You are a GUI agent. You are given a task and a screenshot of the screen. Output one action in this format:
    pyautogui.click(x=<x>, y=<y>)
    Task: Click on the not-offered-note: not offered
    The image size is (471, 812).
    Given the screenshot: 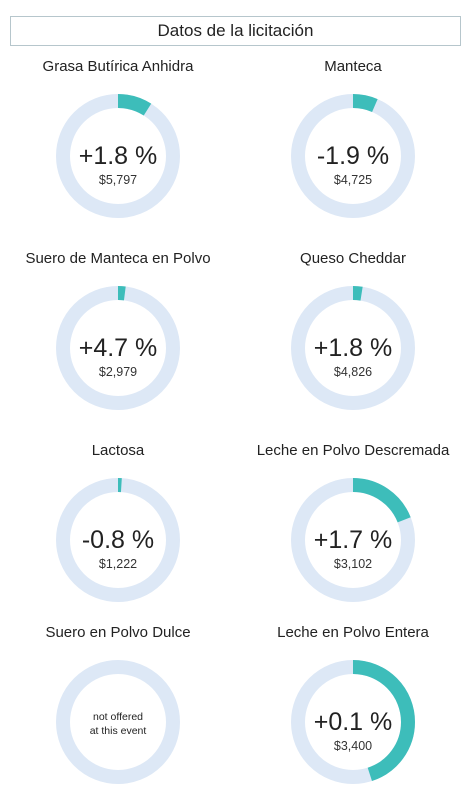 What is the action you would take?
    pyautogui.click(x=118, y=717)
    